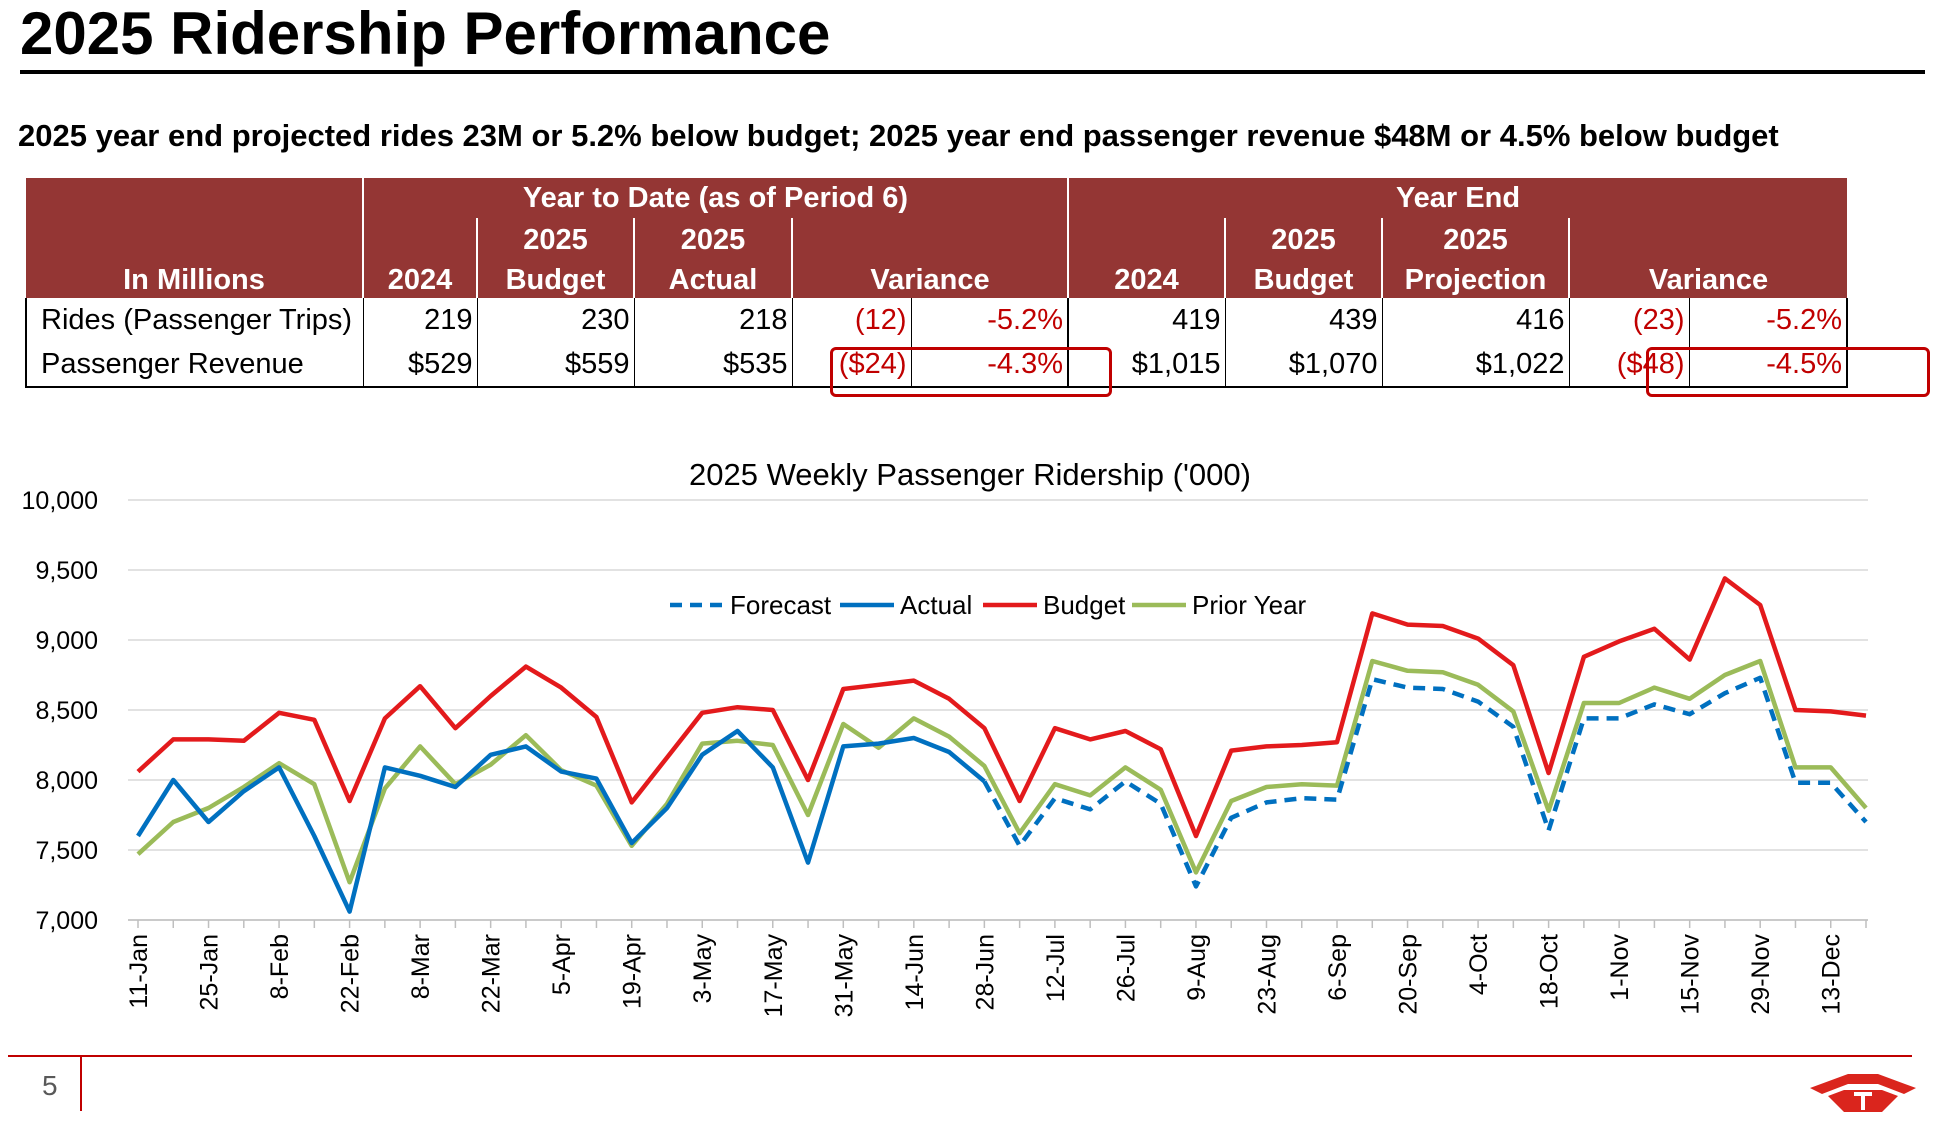 Image resolution: width=1940 pixels, height=1121 pixels. What do you see at coordinates (419, 278) in the screenshot?
I see `header-ytd-2024: 2024` at bounding box center [419, 278].